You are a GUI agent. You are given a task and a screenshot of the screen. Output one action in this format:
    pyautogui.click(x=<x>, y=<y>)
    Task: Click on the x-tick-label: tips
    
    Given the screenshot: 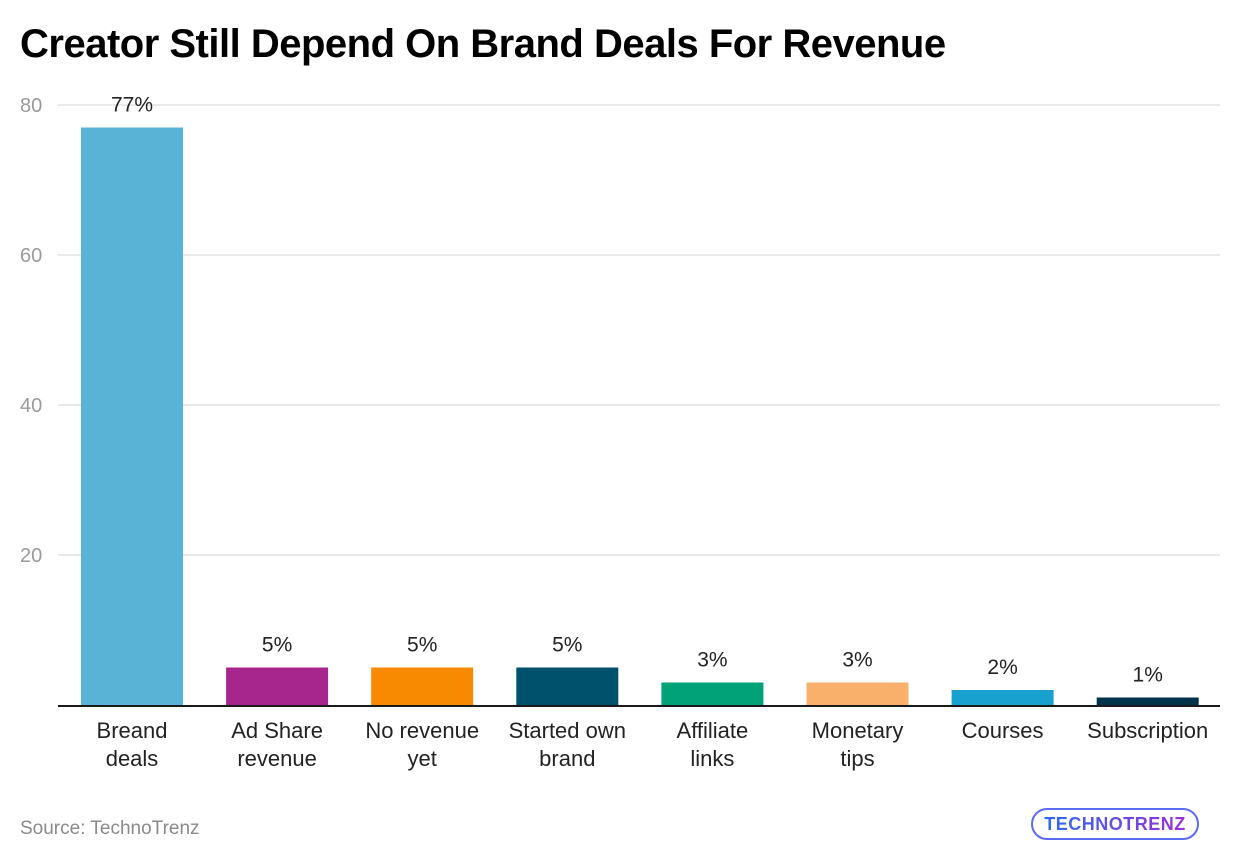 What is the action you would take?
    pyautogui.click(x=857, y=758)
    